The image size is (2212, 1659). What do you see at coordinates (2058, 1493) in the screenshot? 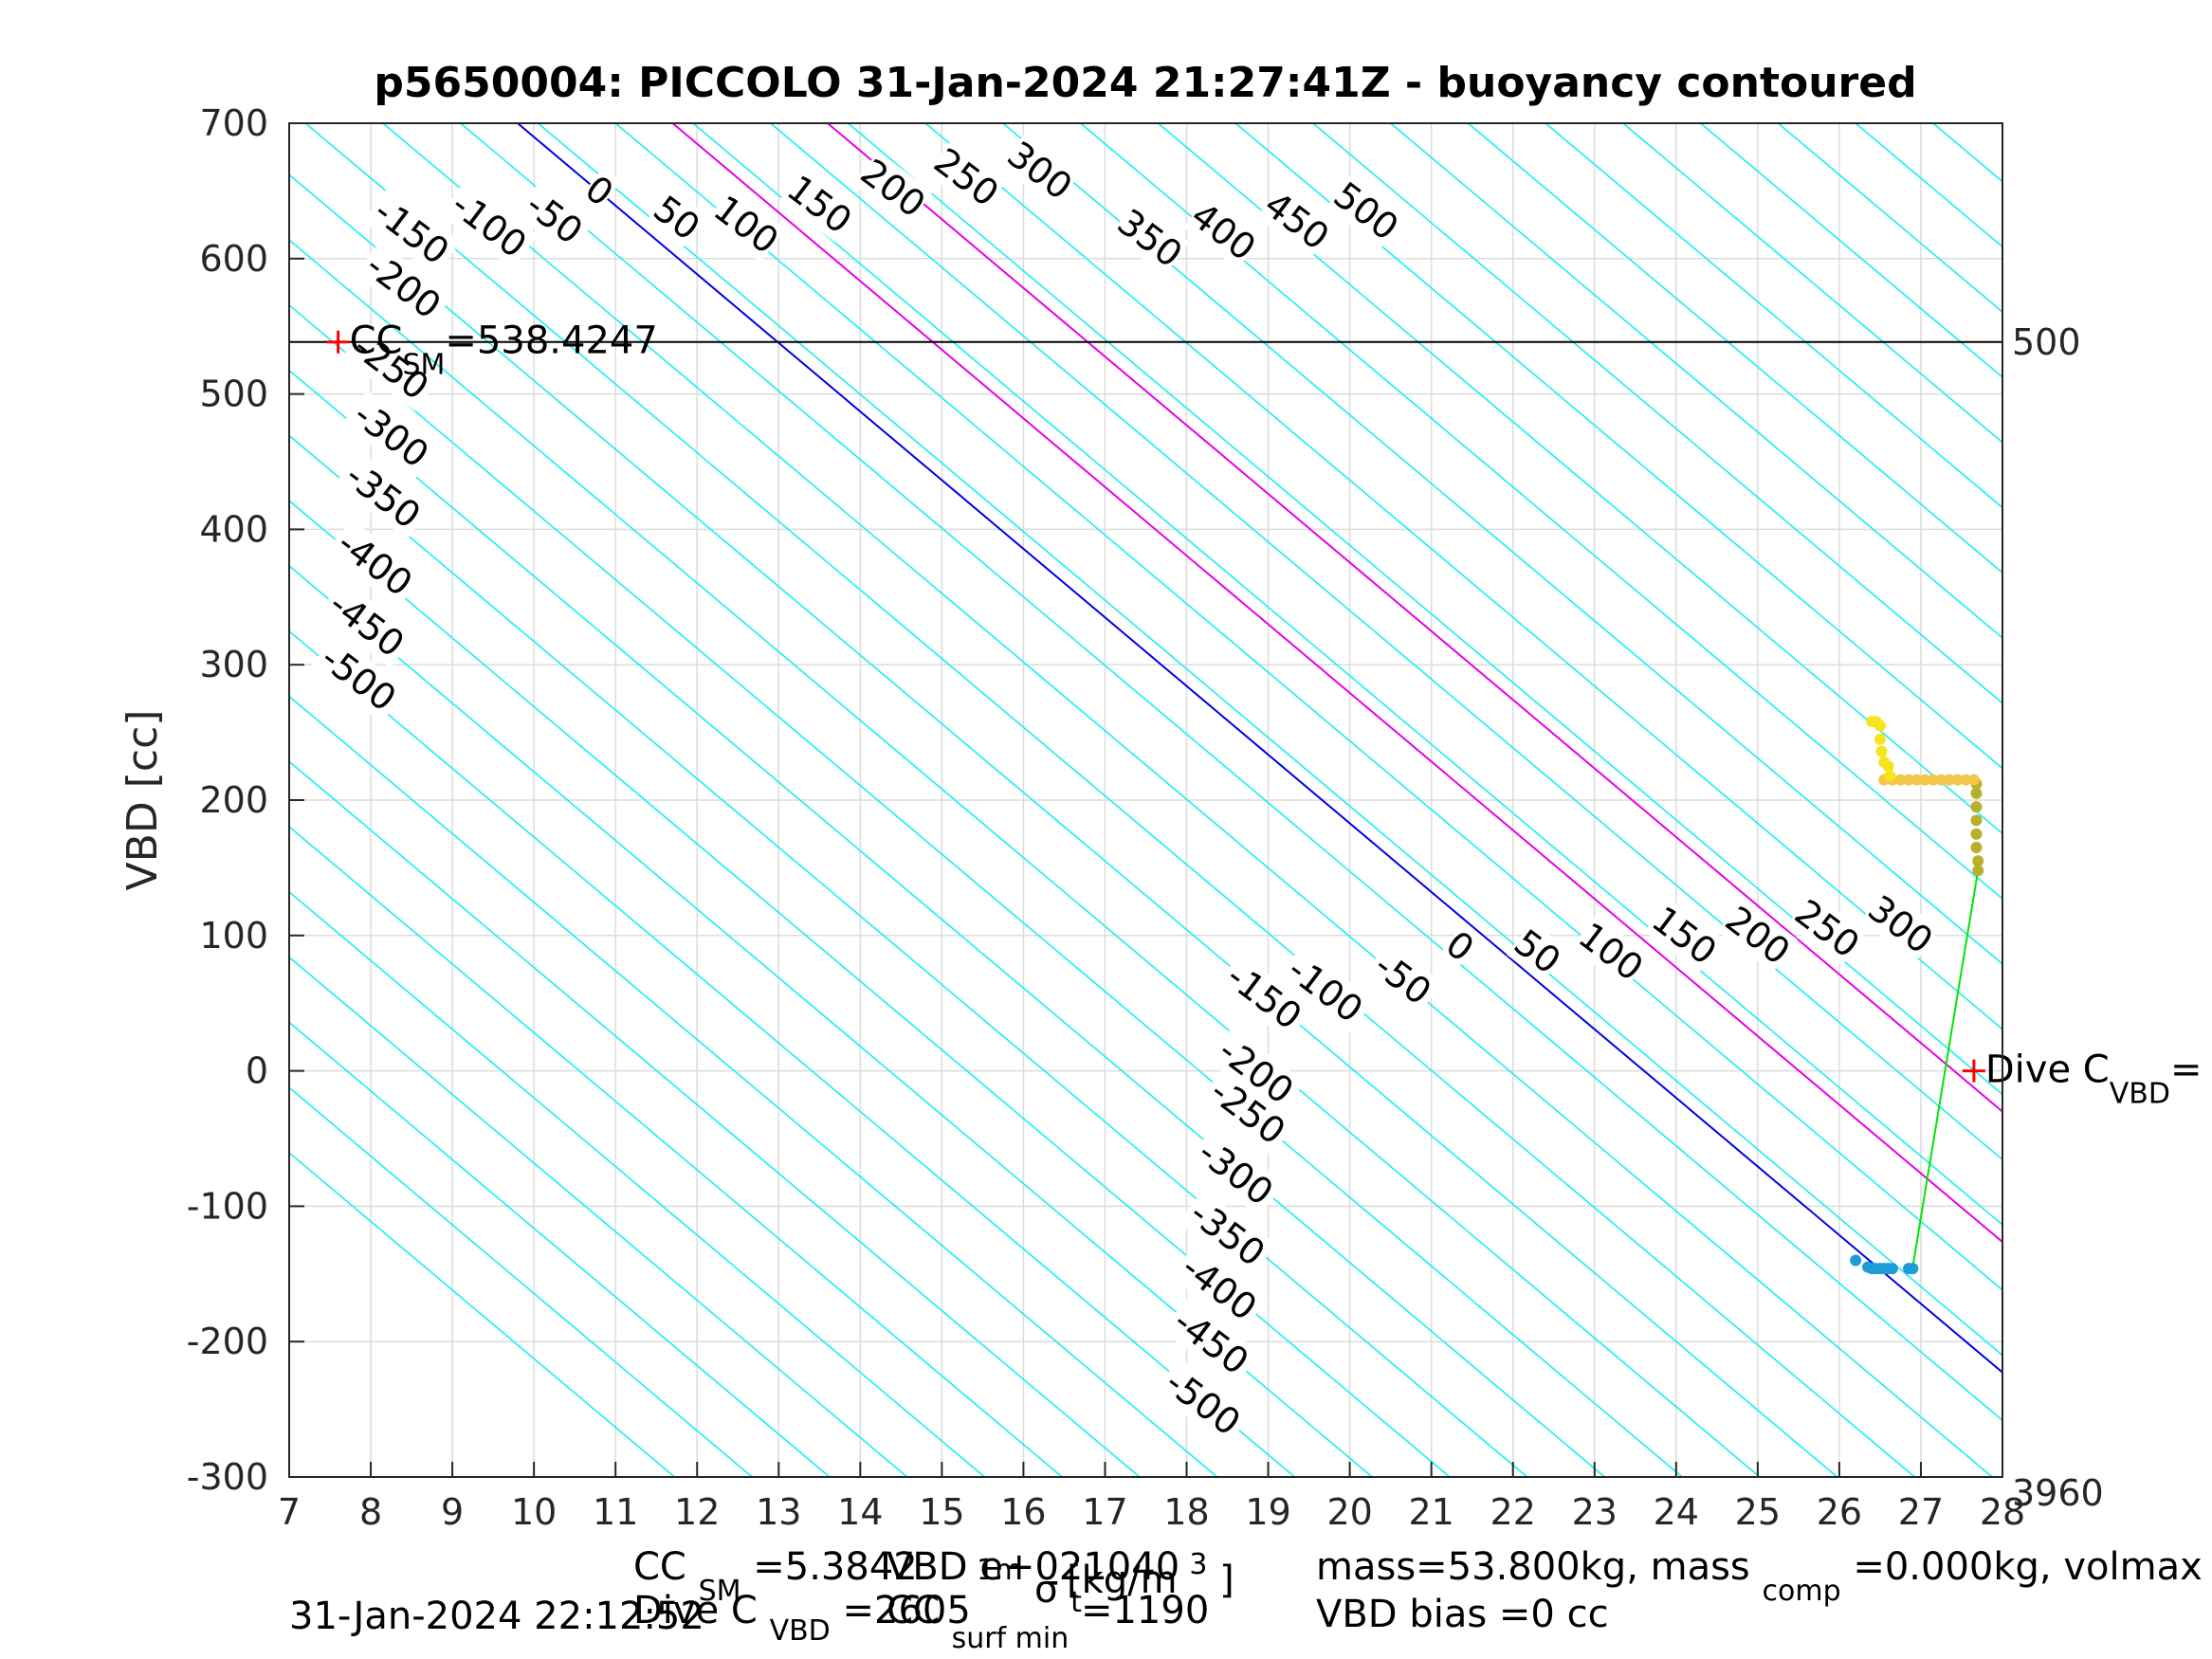
I see `right-bottom-label: 3960` at bounding box center [2058, 1493].